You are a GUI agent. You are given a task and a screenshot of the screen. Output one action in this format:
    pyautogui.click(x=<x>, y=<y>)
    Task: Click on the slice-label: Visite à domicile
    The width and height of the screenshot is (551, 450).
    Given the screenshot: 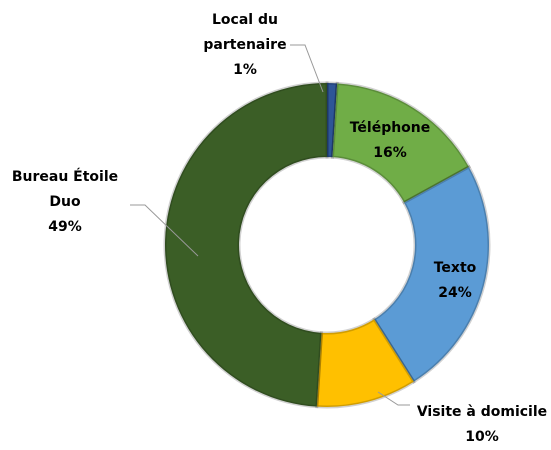 What is the action you would take?
    pyautogui.click(x=482, y=412)
    